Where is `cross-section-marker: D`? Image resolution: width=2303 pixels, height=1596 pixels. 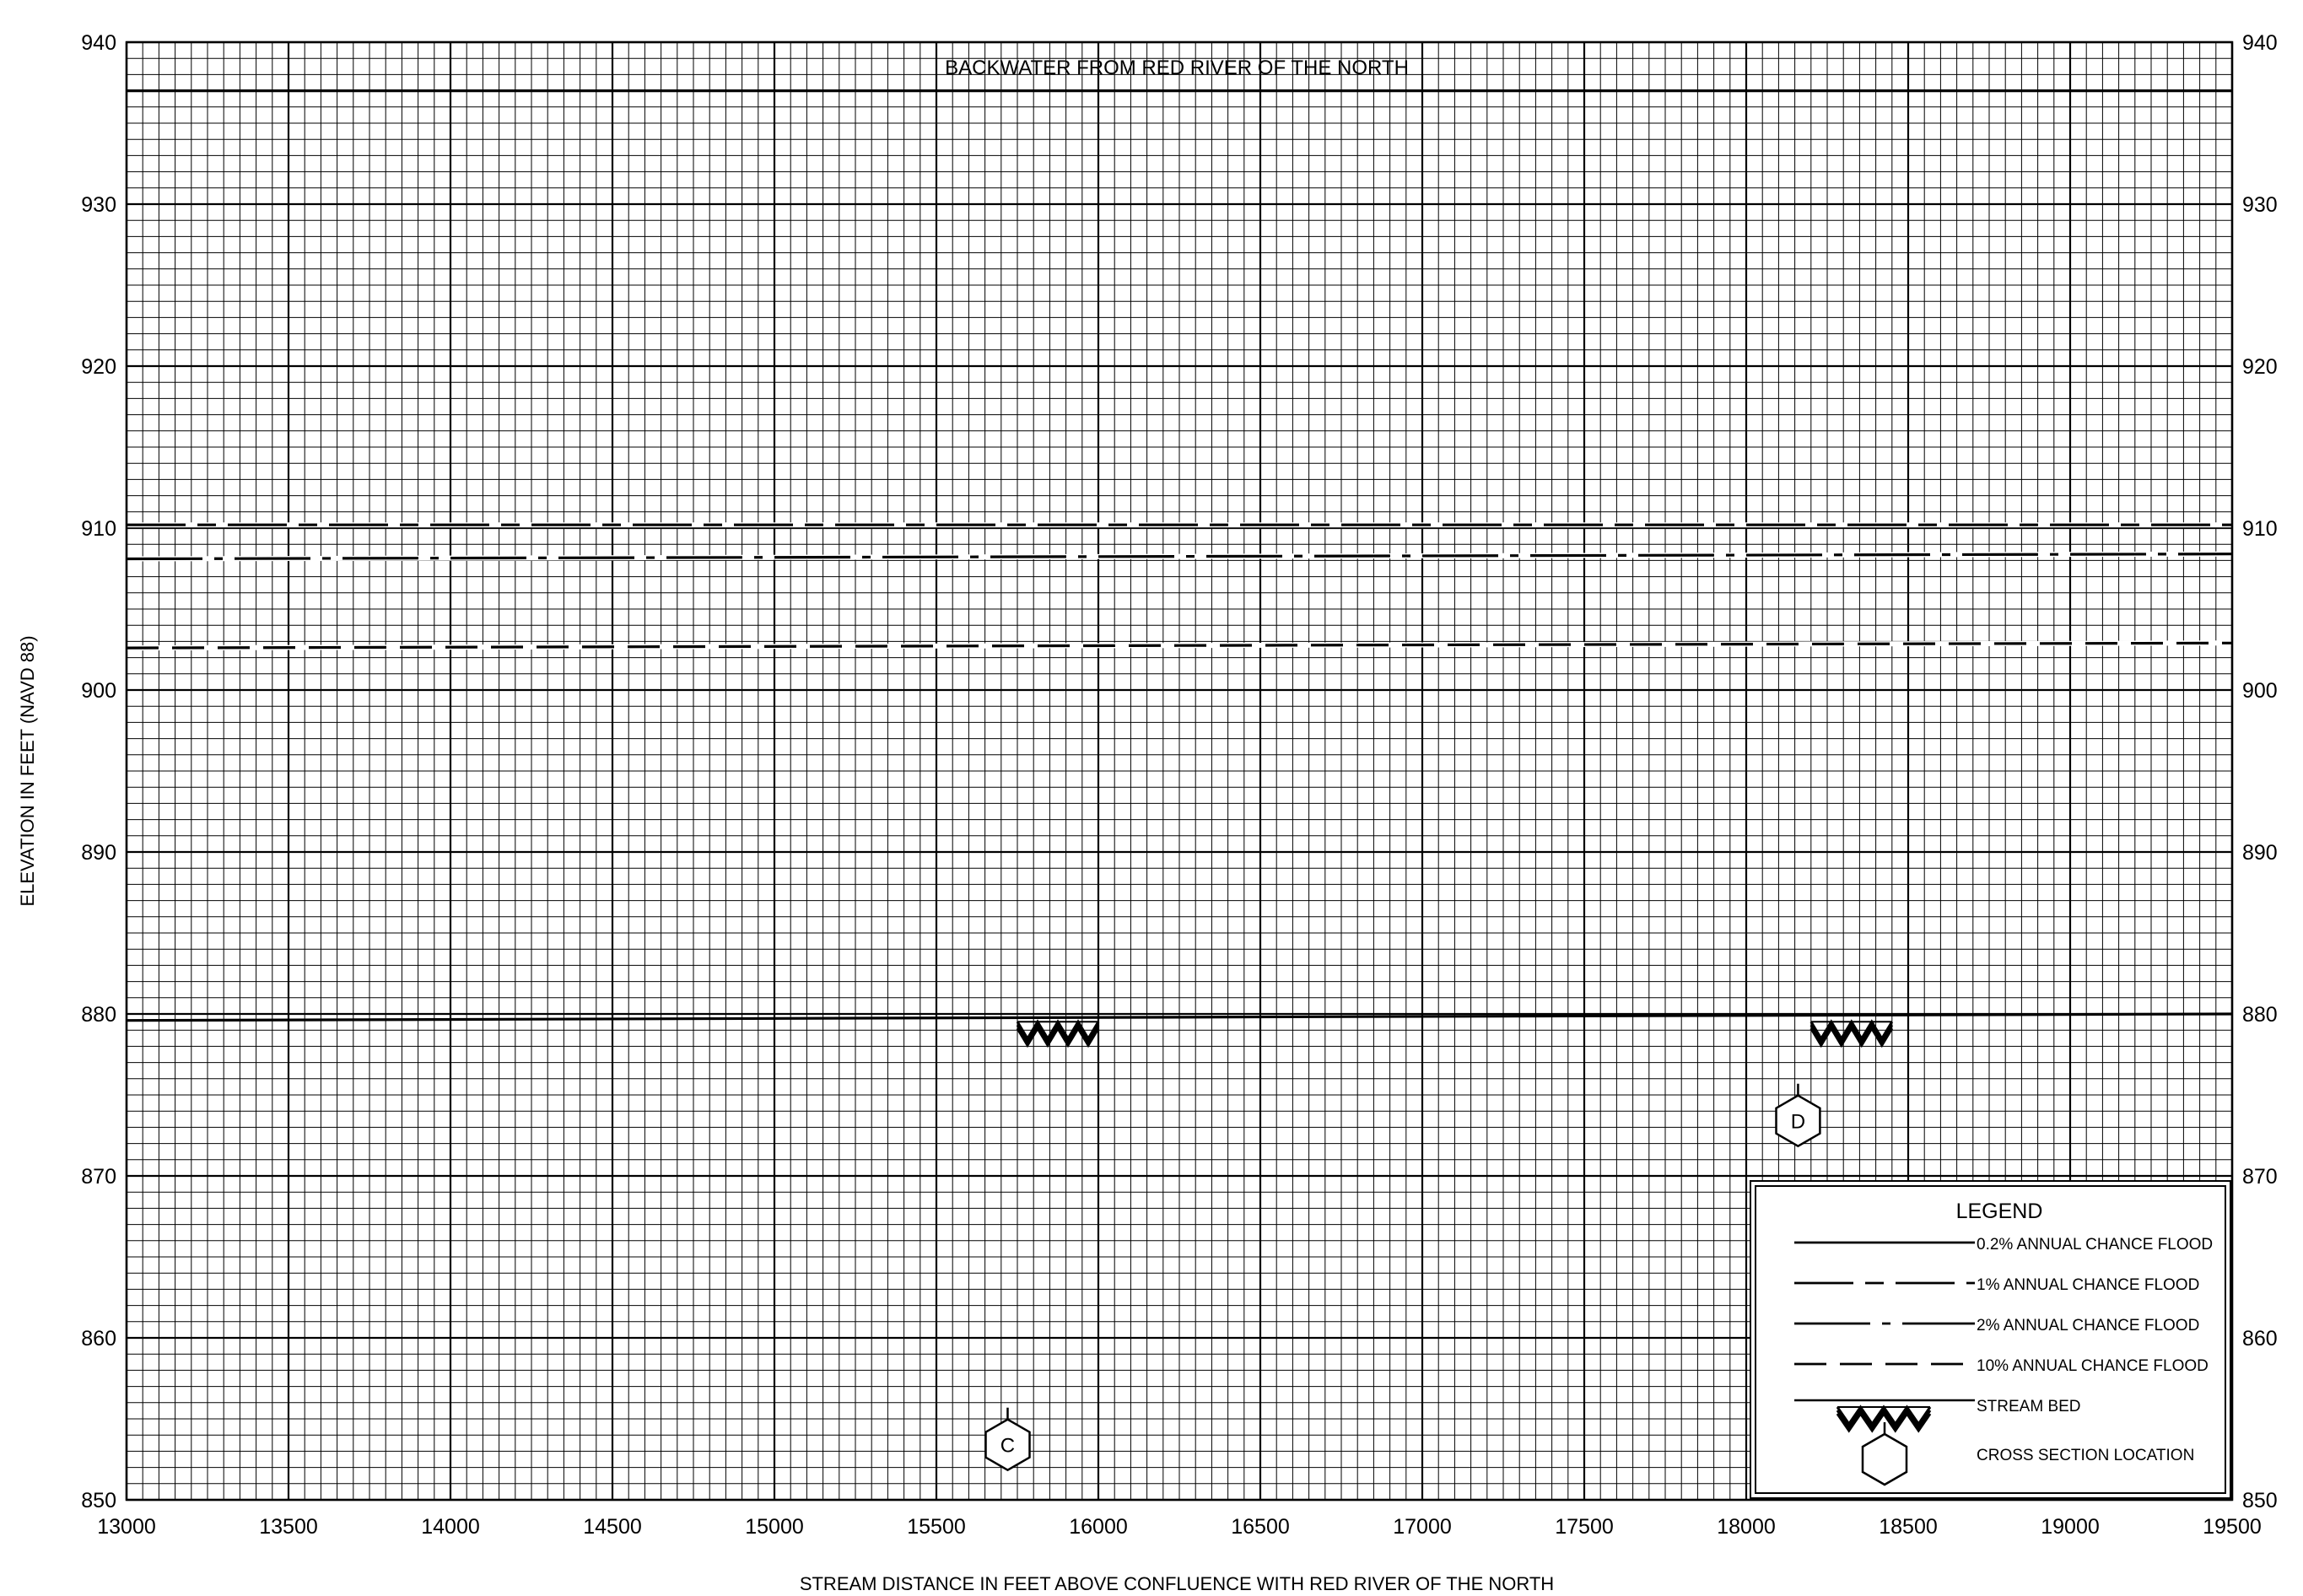
cross-section-marker: D is located at coordinates (1798, 1115).